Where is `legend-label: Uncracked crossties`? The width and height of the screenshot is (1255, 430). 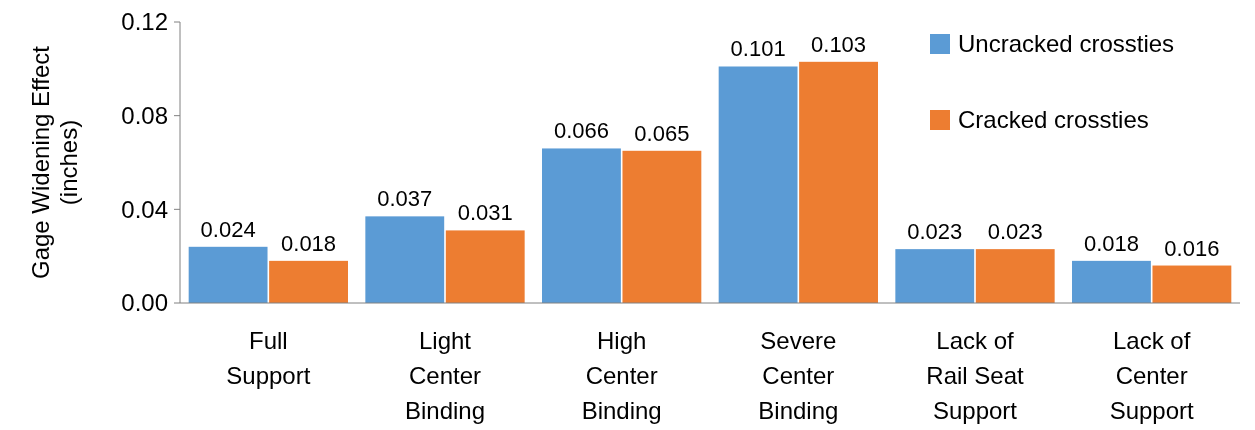
legend-label: Uncracked crossties is located at coordinates (1066, 44).